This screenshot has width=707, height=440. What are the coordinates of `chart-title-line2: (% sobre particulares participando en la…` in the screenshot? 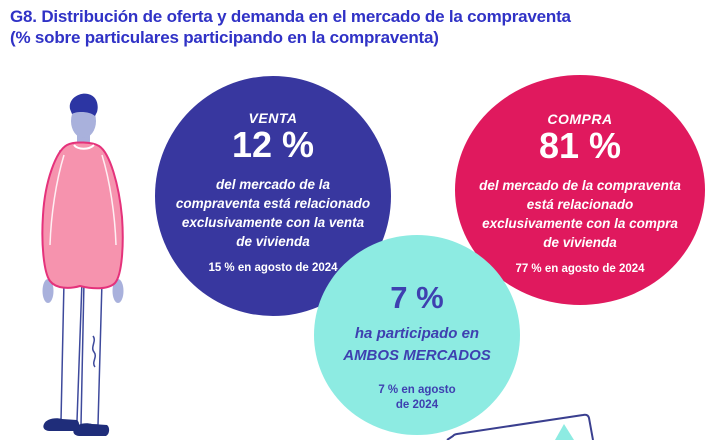 It's located at (224, 37).